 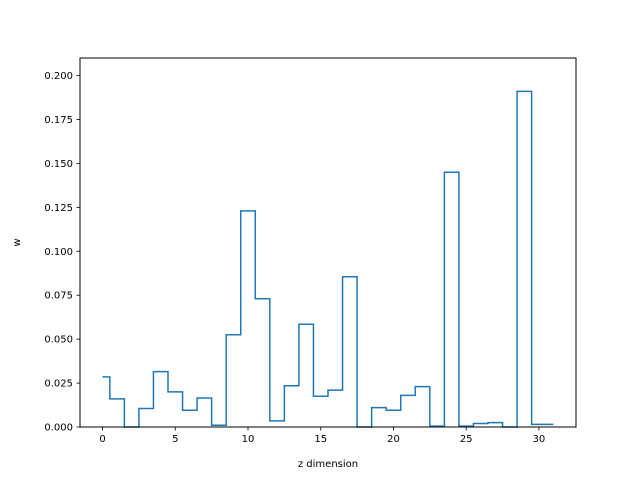 What do you see at coordinates (539, 439) in the screenshot?
I see `x-tick-label: 30` at bounding box center [539, 439].